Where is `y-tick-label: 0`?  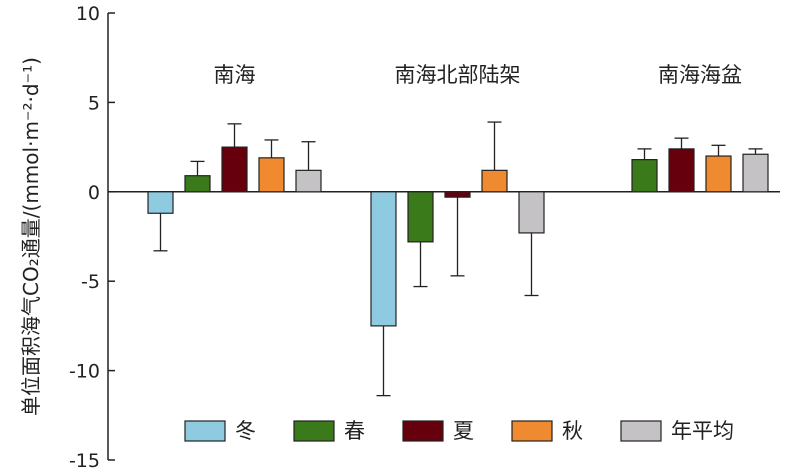
y-tick-label: 0 is located at coordinates (94, 193).